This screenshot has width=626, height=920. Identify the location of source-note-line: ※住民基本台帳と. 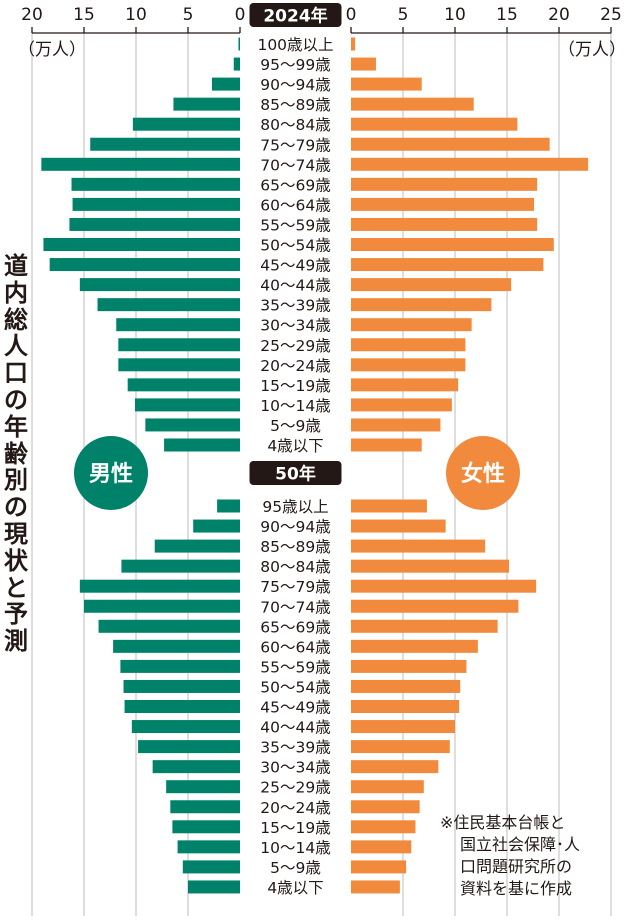
(503, 822).